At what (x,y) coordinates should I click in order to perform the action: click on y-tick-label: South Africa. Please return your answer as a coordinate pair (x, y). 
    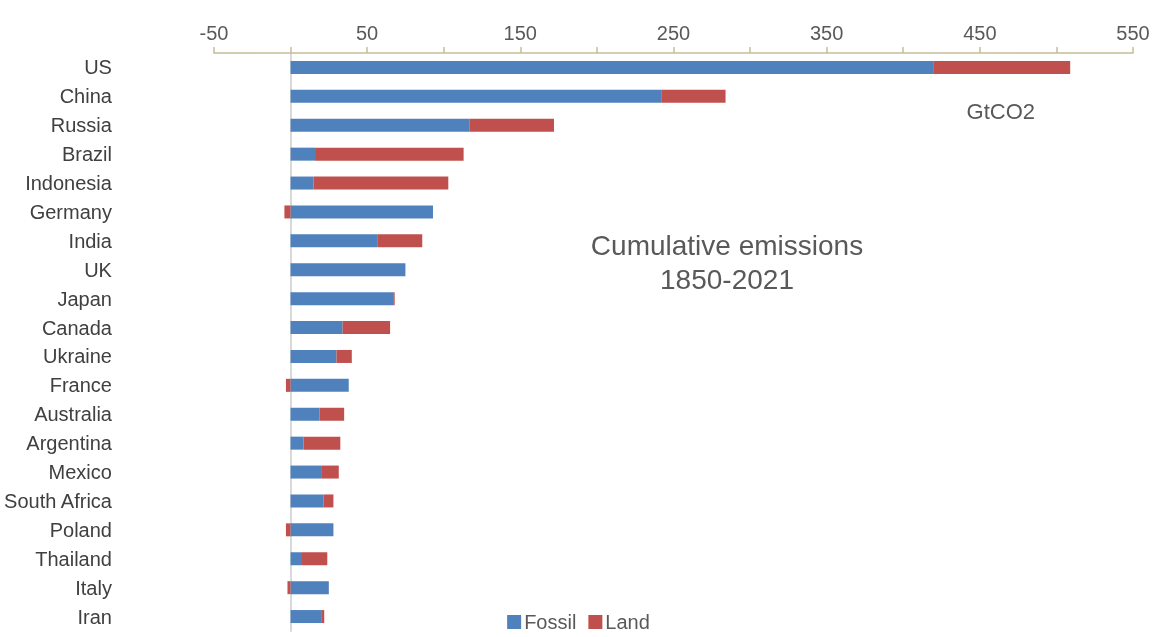
    Looking at the image, I should click on (58, 500).